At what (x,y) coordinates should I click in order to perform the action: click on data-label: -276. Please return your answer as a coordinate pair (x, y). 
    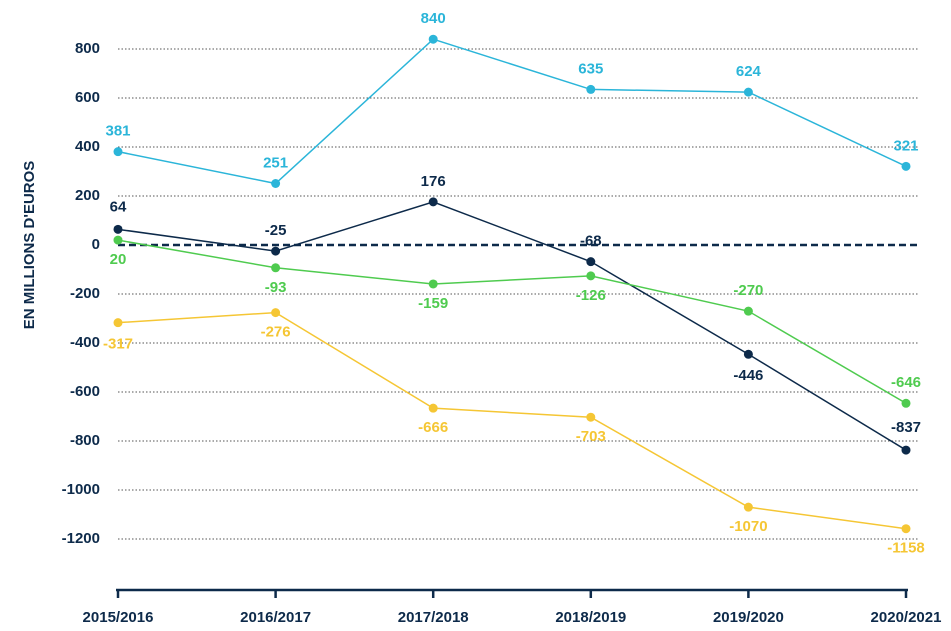
    Looking at the image, I should click on (276, 332).